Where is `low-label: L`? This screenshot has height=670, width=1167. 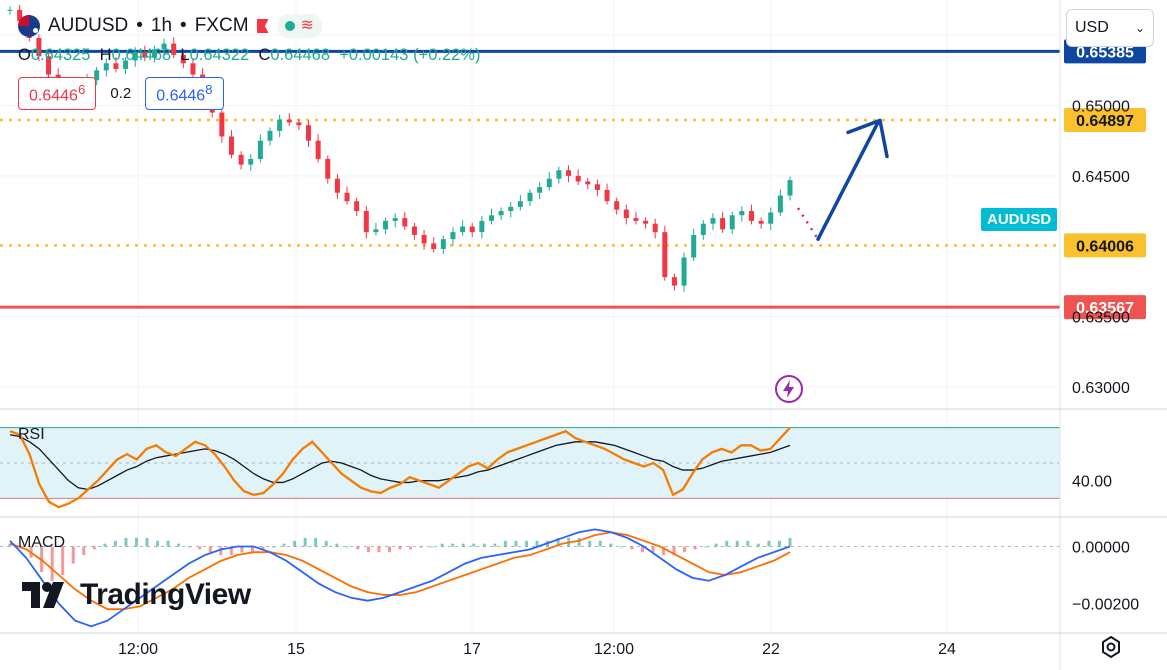
low-label: L is located at coordinates (185, 55).